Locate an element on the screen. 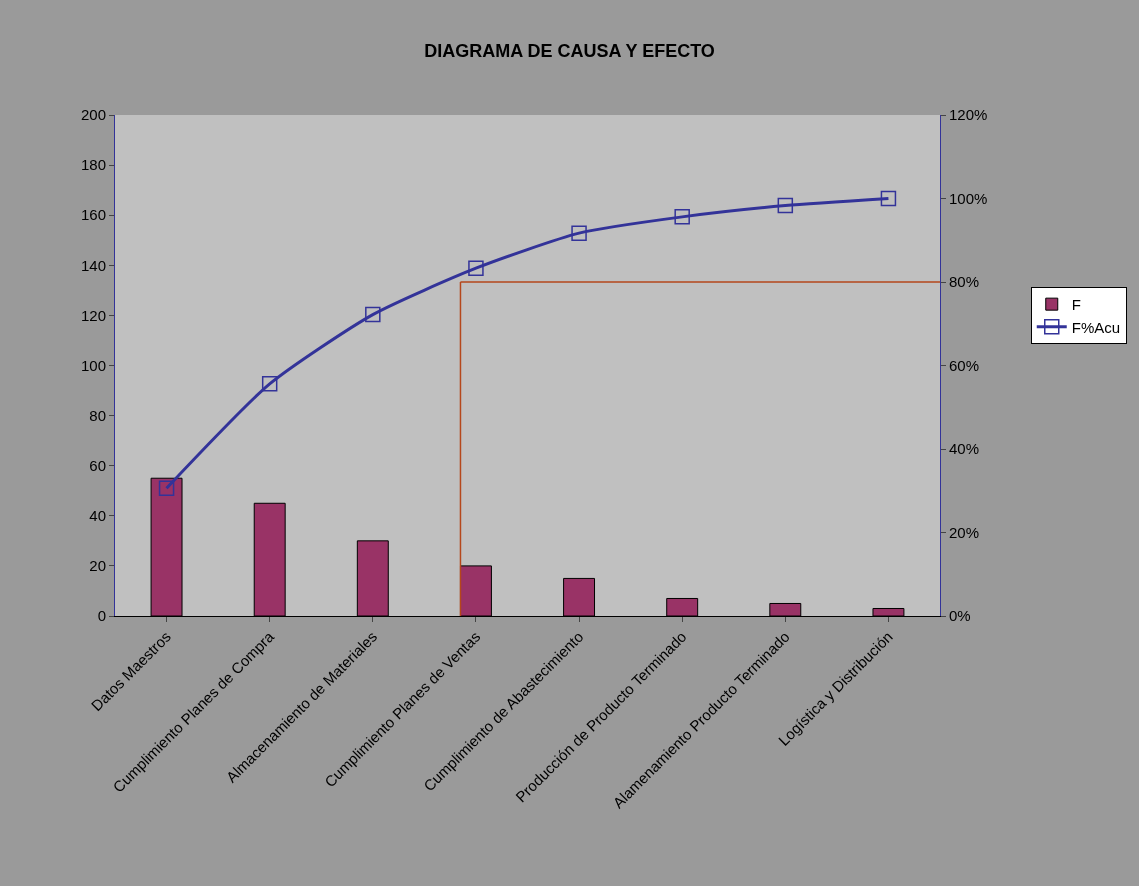  y2-tick-label: 80% is located at coordinates (964, 282).